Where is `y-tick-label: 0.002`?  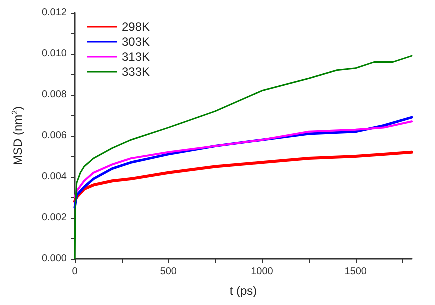 y-tick-label: 0.002 is located at coordinates (55, 218).